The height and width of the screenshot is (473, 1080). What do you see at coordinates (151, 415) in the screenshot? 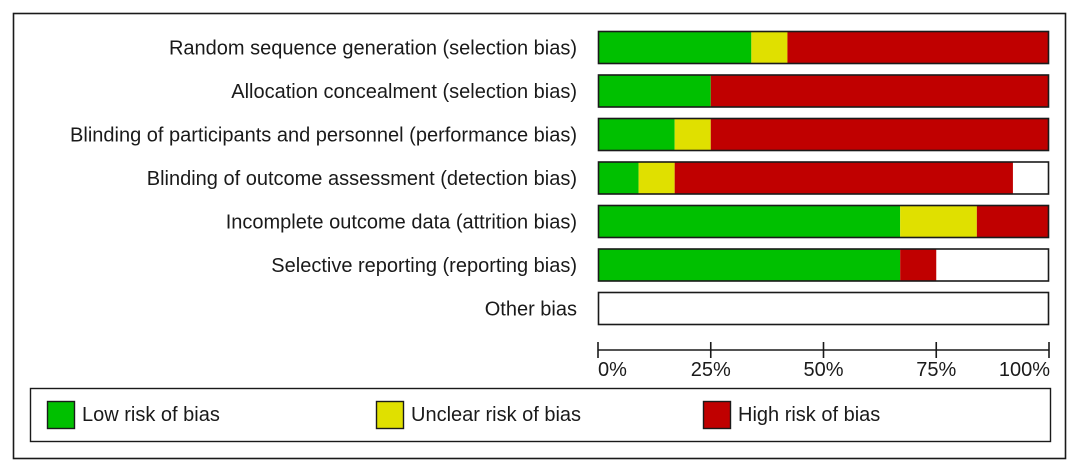
I see `legend-label: Low risk of bias` at bounding box center [151, 415].